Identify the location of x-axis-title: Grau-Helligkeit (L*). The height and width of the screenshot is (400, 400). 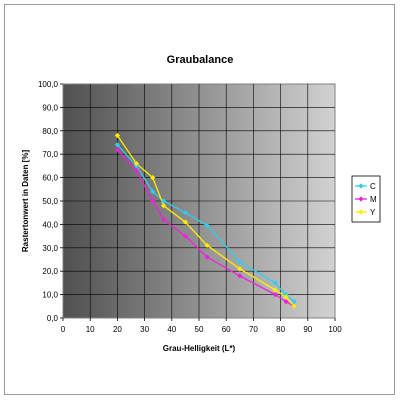
(199, 348).